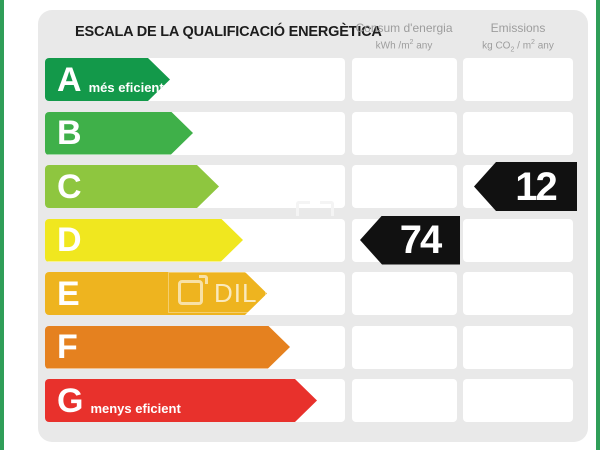 This screenshot has height=450, width=600. Describe the element at coordinates (518, 46) in the screenshot. I see `emissions-column-unit: kg CO2 / m2 any` at that location.